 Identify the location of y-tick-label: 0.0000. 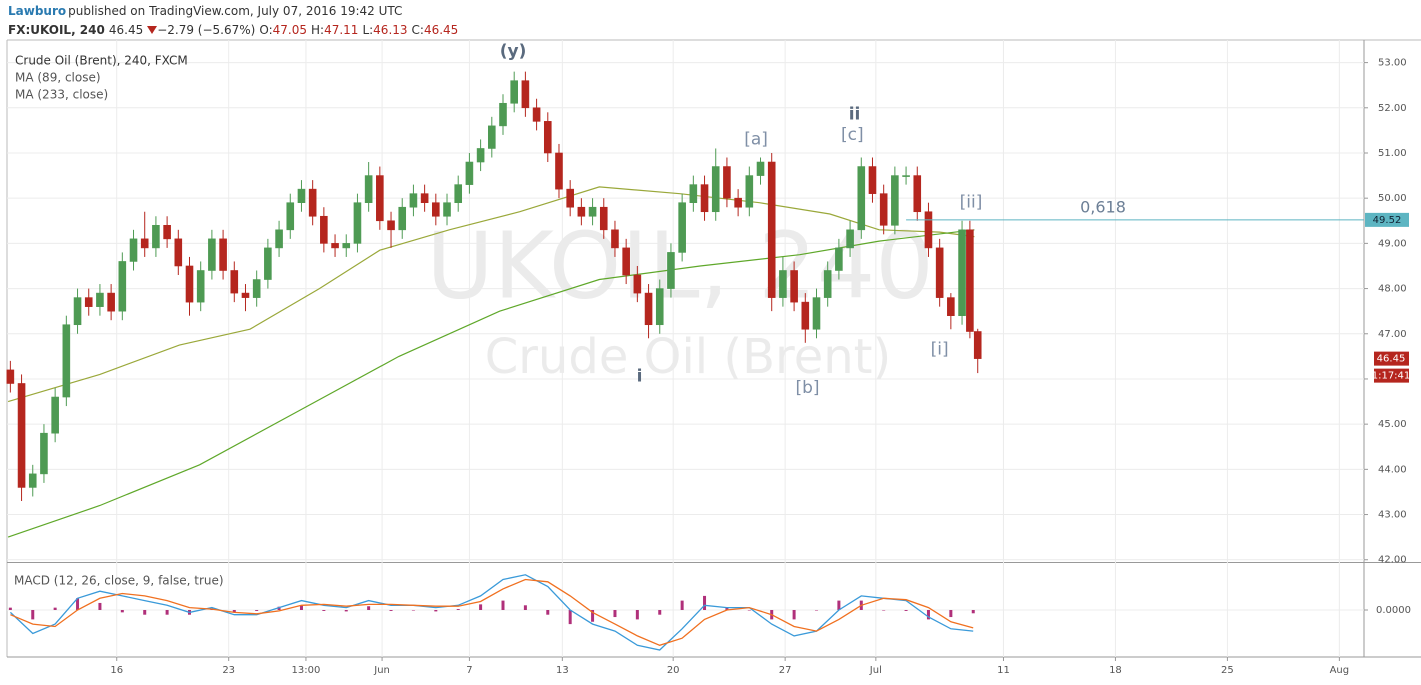
(1393, 610).